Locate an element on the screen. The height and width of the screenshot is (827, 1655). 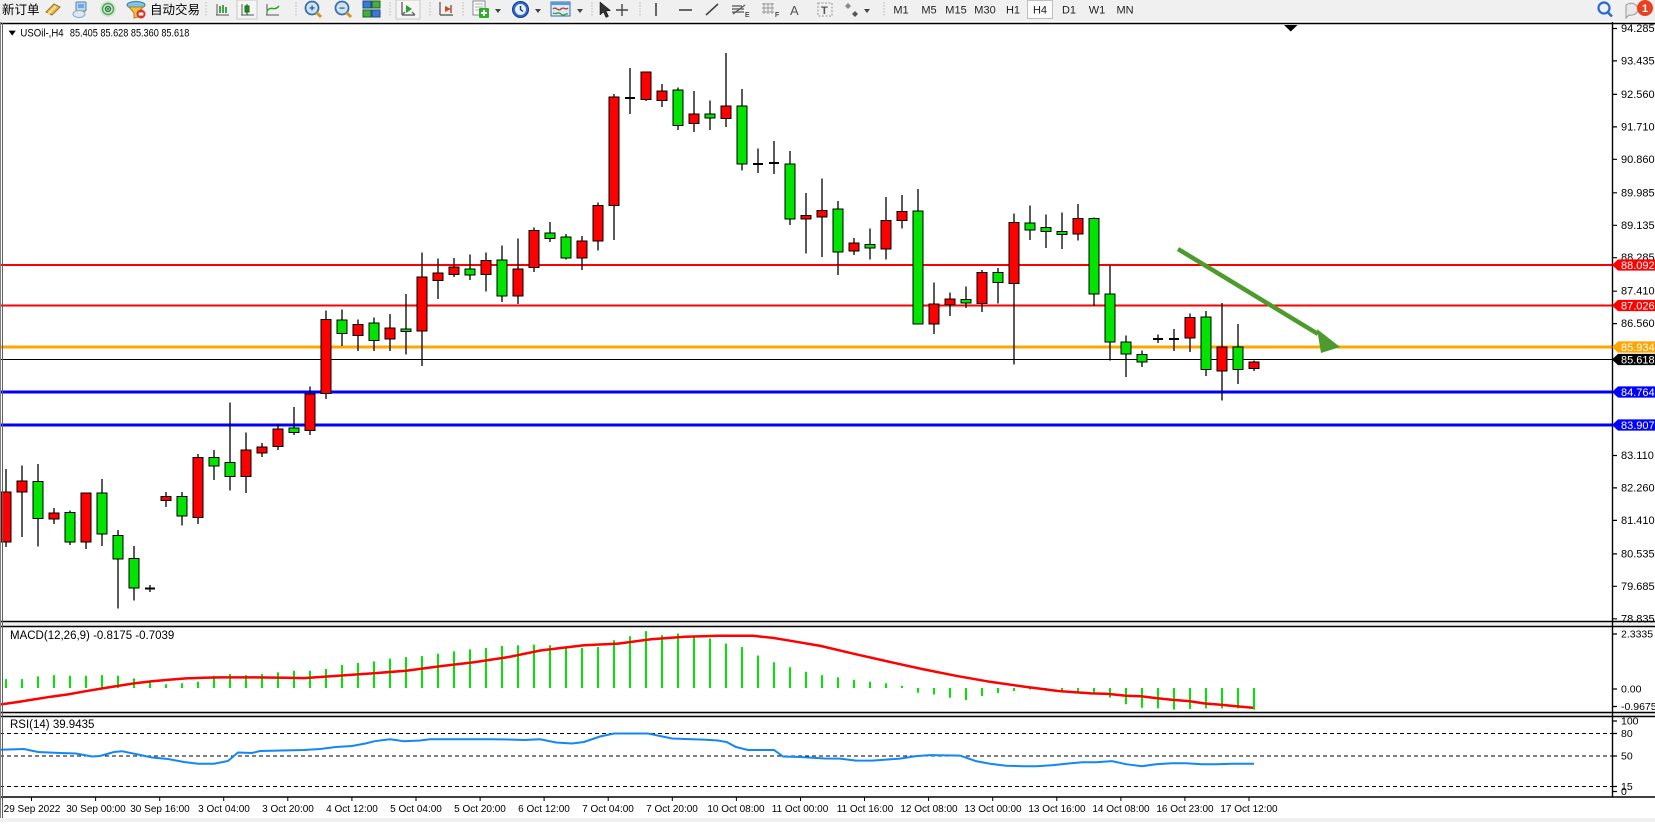
svg-text: RSI(14) 39.9435 is located at coordinates (52, 725).